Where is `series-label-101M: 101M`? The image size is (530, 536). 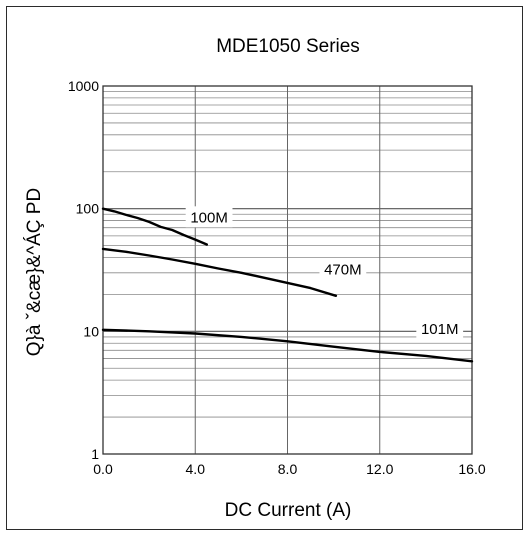 series-label-101M: 101M is located at coordinates (440, 329).